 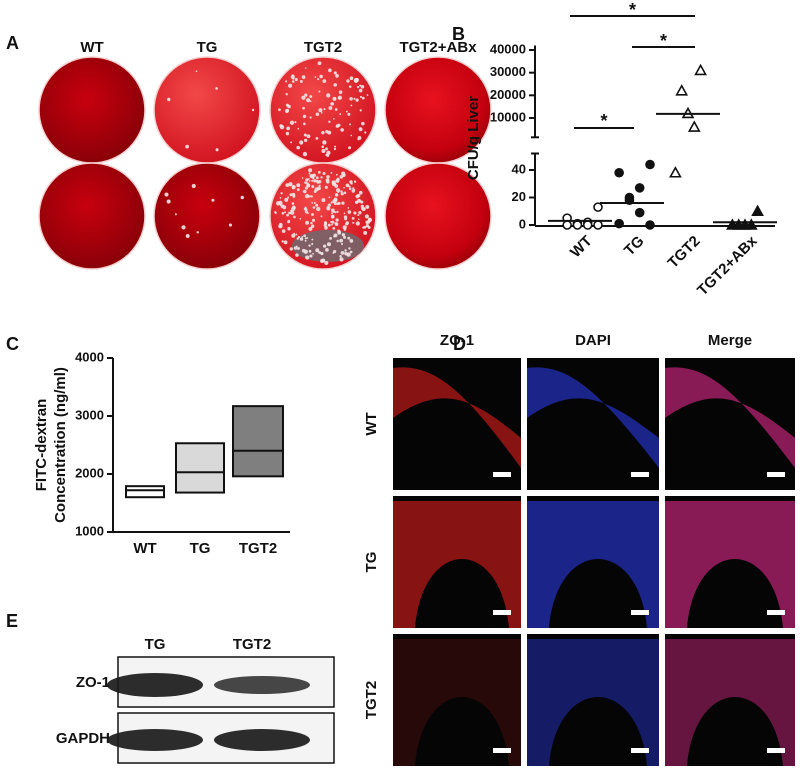 I want to click on plate, so click(x=438, y=216).